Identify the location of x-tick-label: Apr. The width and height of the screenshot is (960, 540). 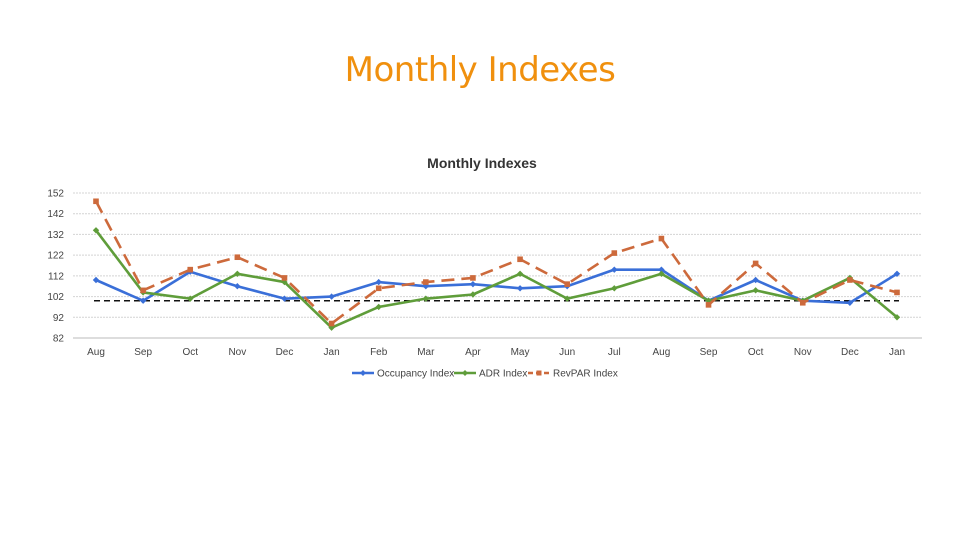
(473, 352).